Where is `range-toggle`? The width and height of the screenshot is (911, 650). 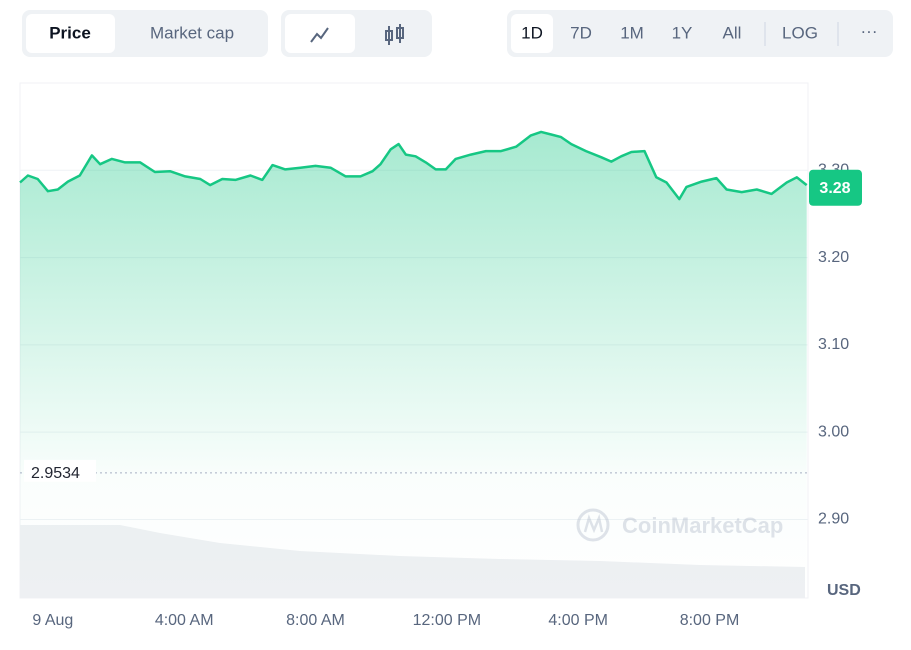 range-toggle is located at coordinates (700, 33).